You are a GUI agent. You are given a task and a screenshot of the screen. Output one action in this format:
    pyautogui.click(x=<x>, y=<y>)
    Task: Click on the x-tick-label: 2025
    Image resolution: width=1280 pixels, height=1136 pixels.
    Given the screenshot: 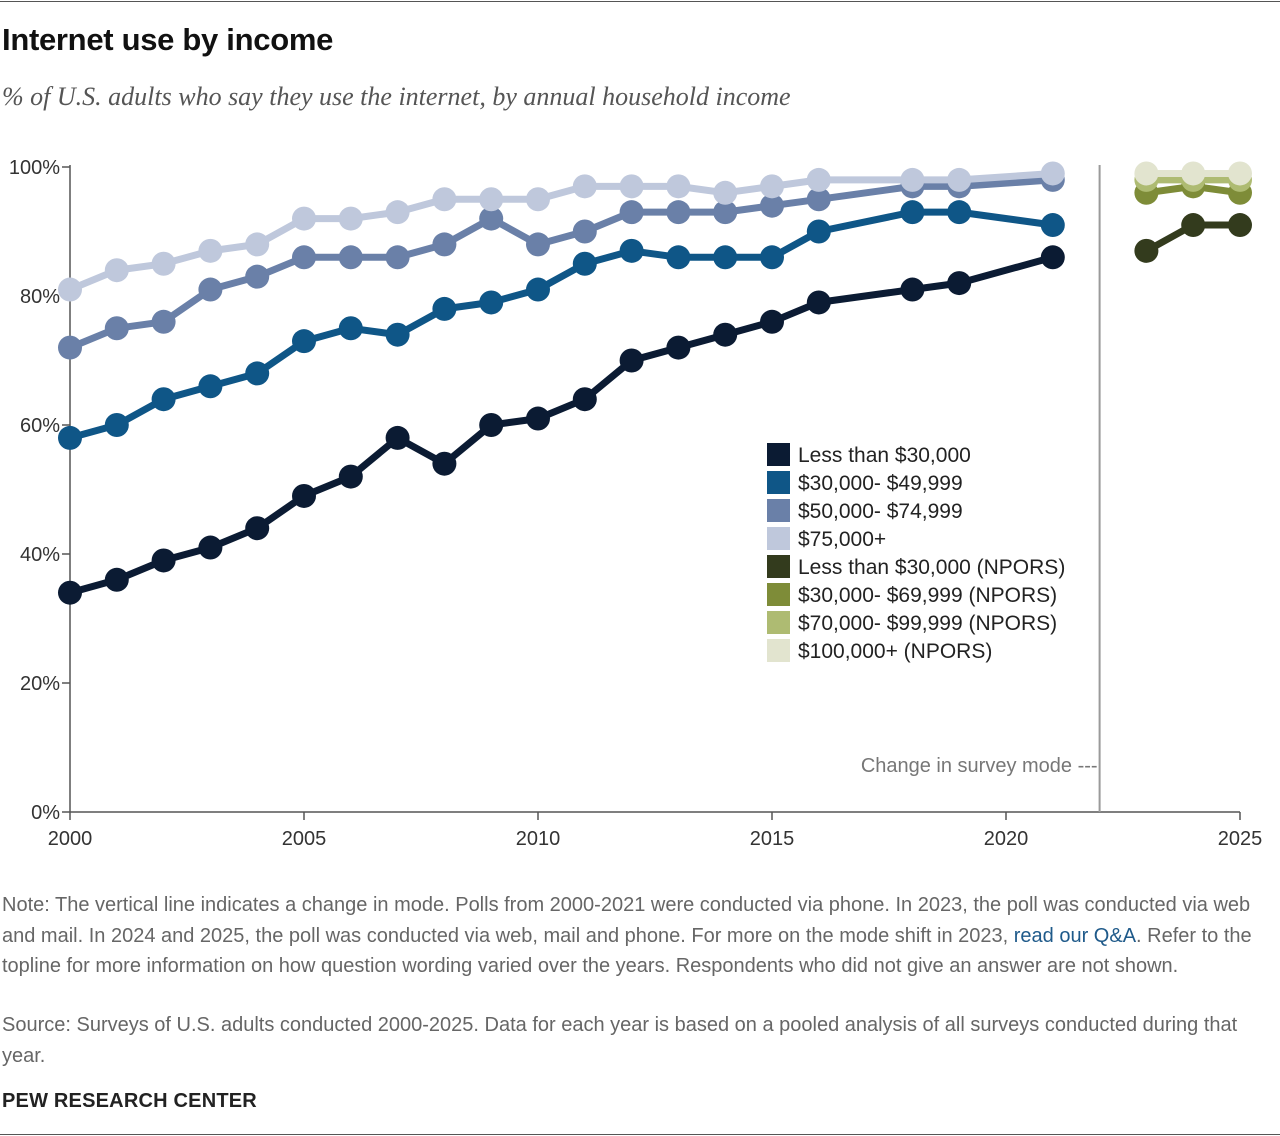 What is the action you would take?
    pyautogui.click(x=1240, y=839)
    